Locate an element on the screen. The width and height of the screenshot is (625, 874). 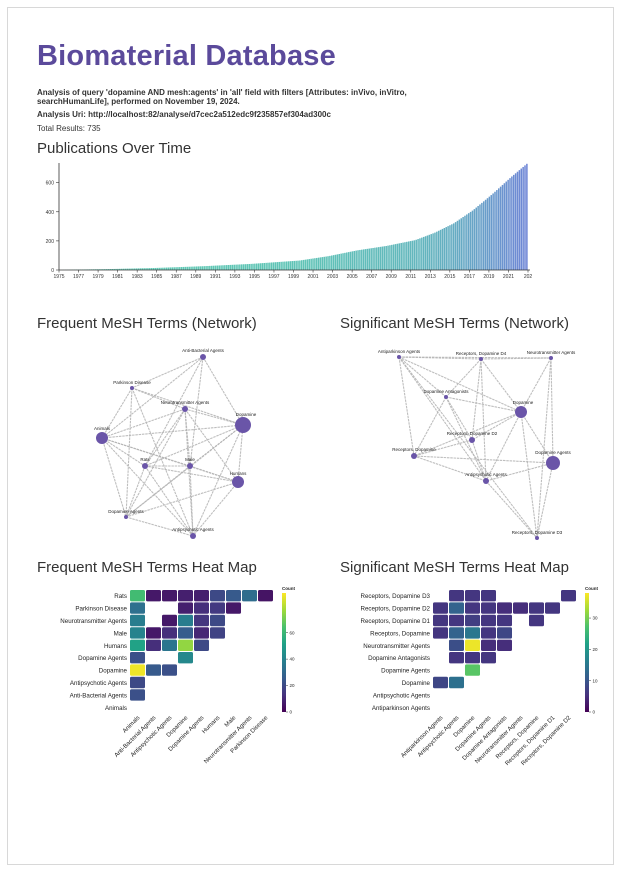
network-edges is located at coordinates (476, 447).